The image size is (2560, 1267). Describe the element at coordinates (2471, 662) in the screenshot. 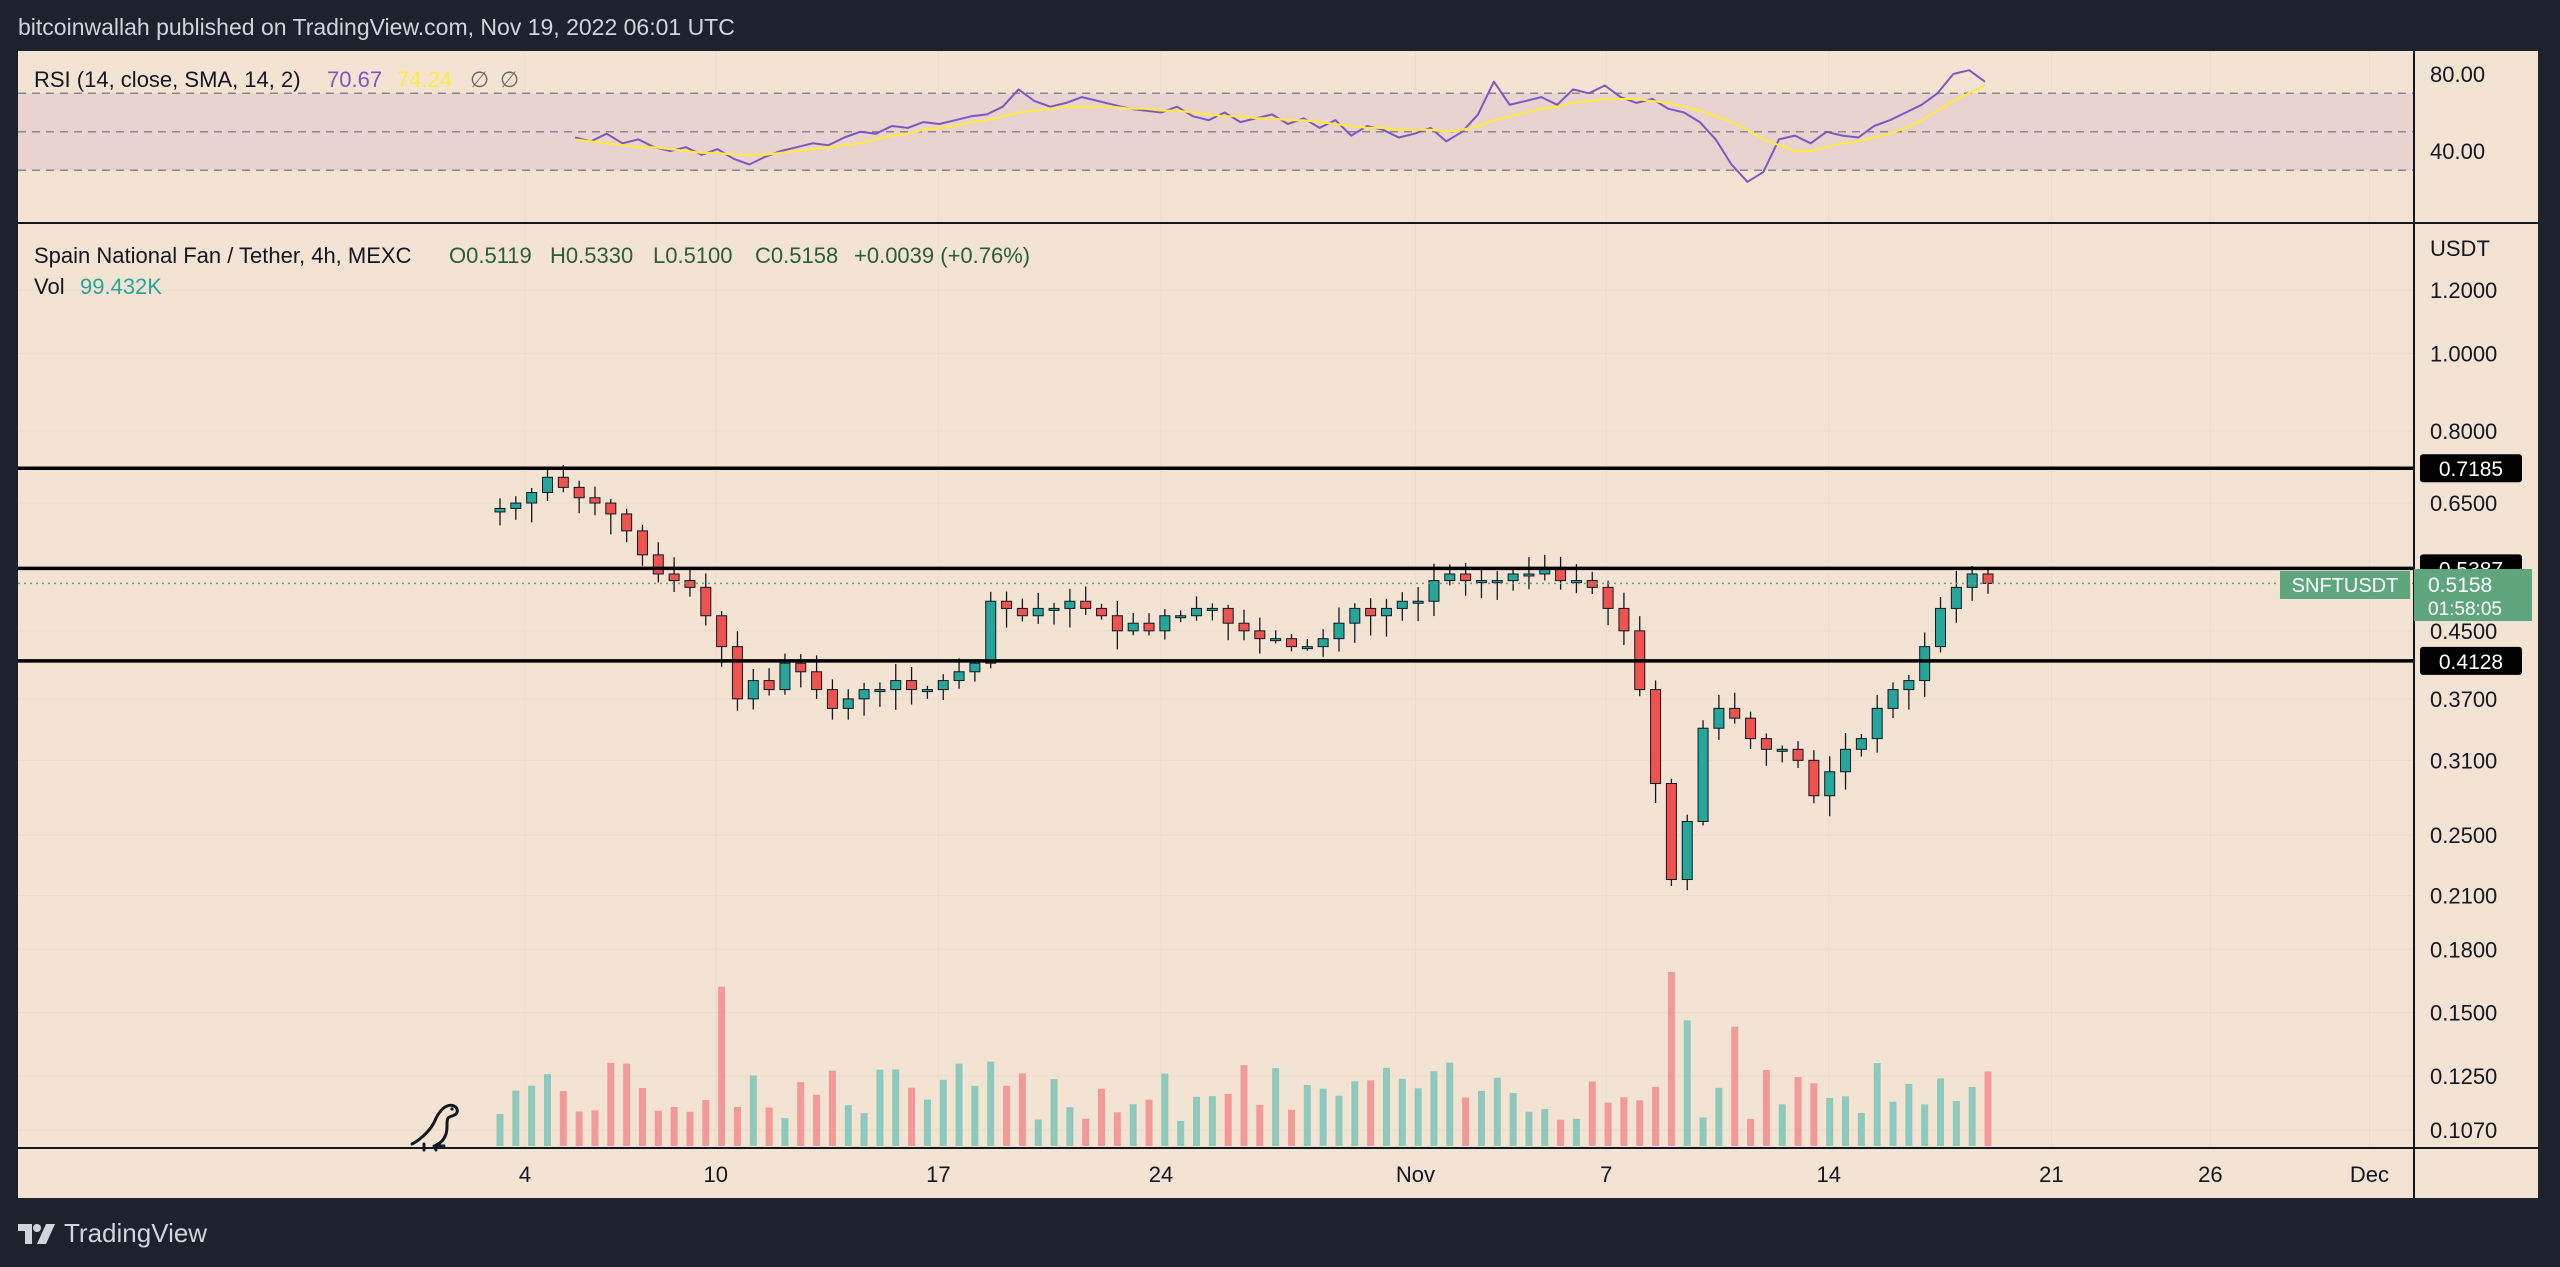

I see `level-label-2: 0.4128` at that location.